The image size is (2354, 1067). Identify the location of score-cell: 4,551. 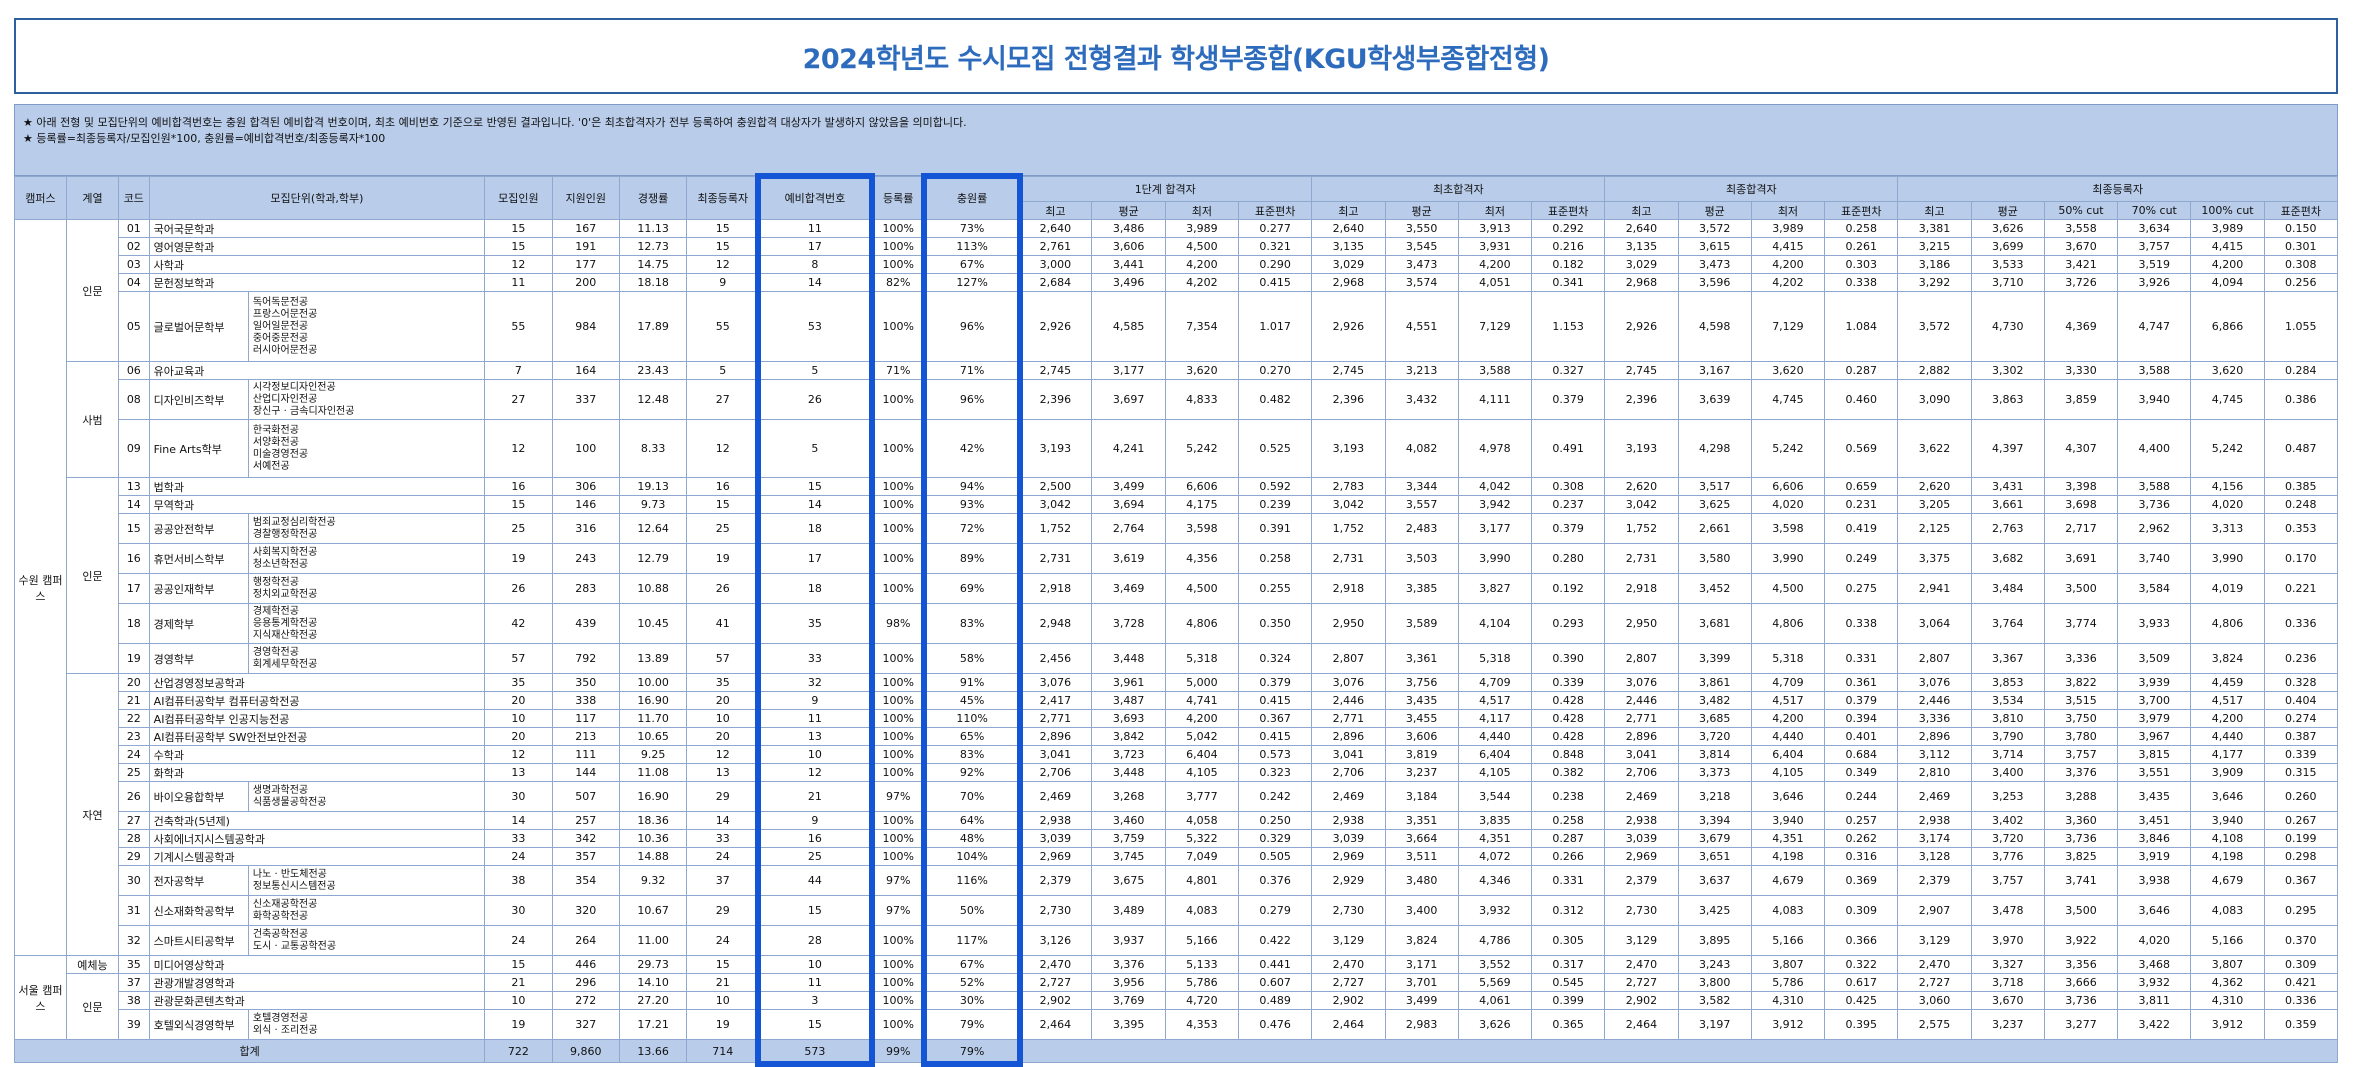
(1421, 327).